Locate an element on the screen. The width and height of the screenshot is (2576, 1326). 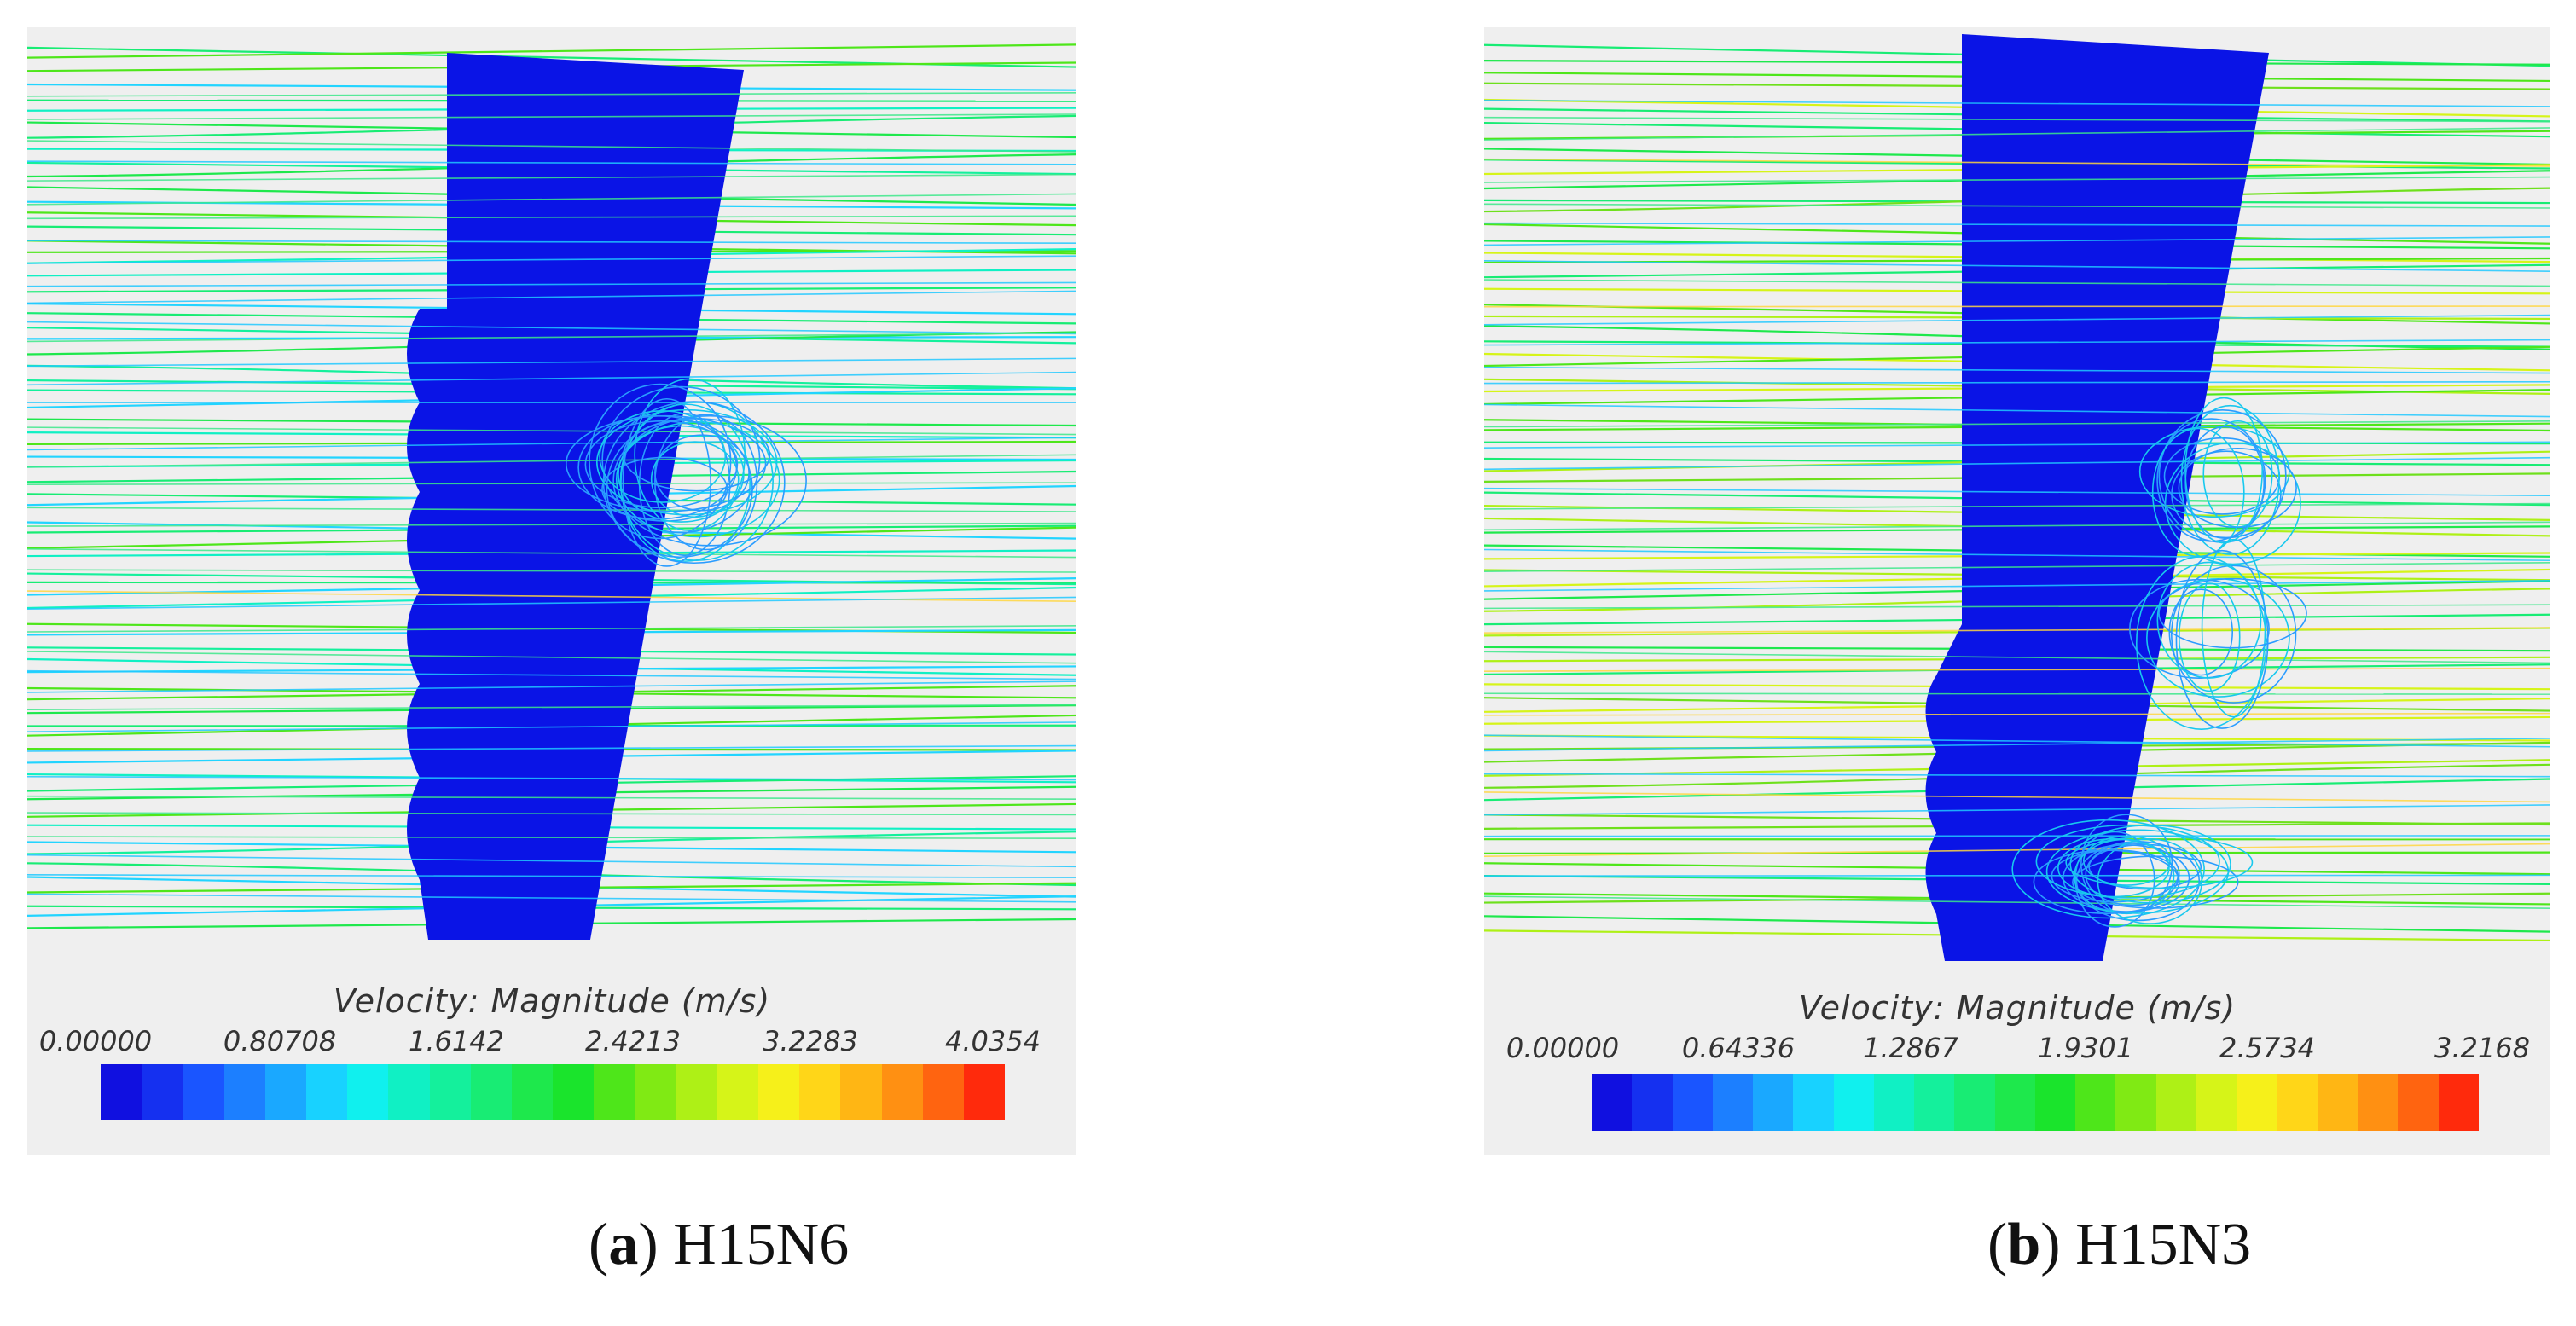
legend-title-b: Velocity: Magnitude (m/s) is located at coordinates (2017, 1008).